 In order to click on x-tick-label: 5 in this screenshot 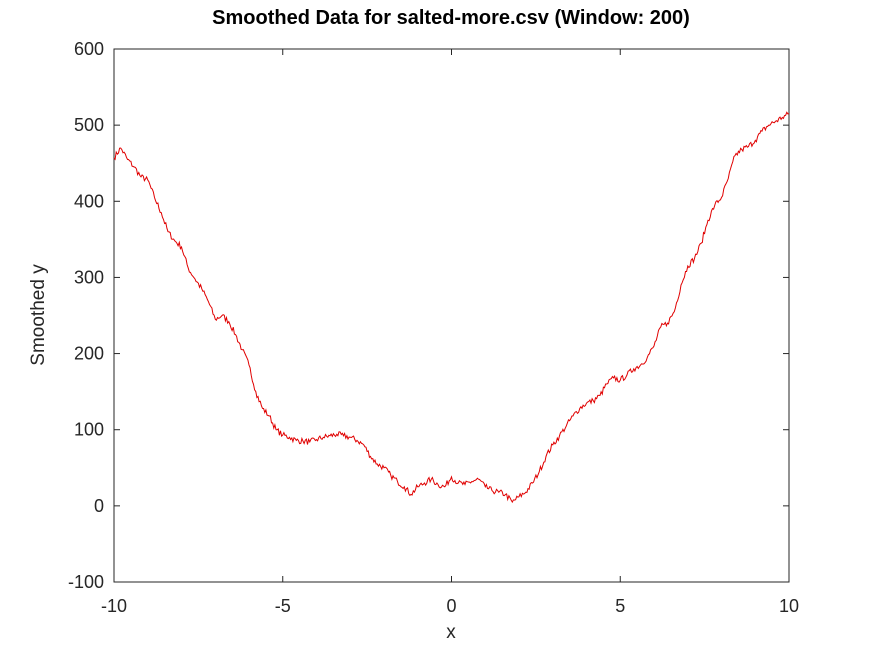, I will do `click(620, 606)`.